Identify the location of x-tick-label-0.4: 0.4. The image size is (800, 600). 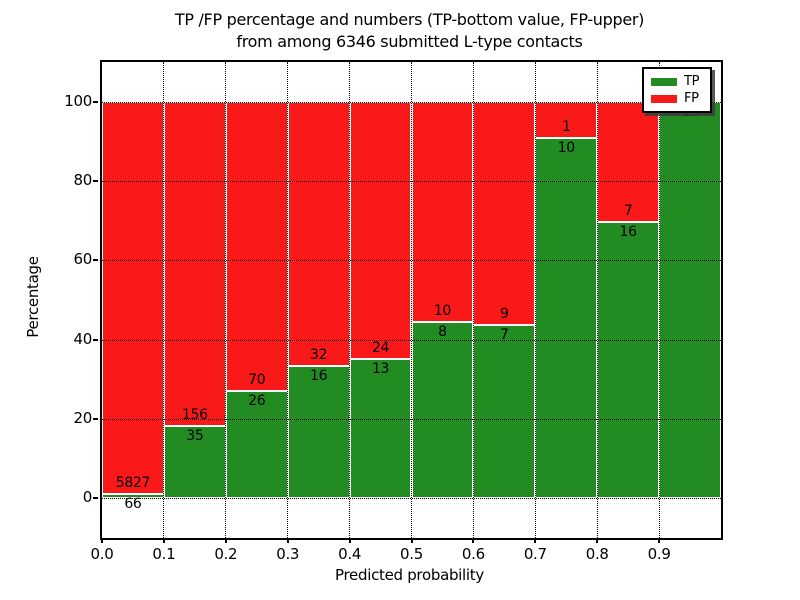
(350, 554).